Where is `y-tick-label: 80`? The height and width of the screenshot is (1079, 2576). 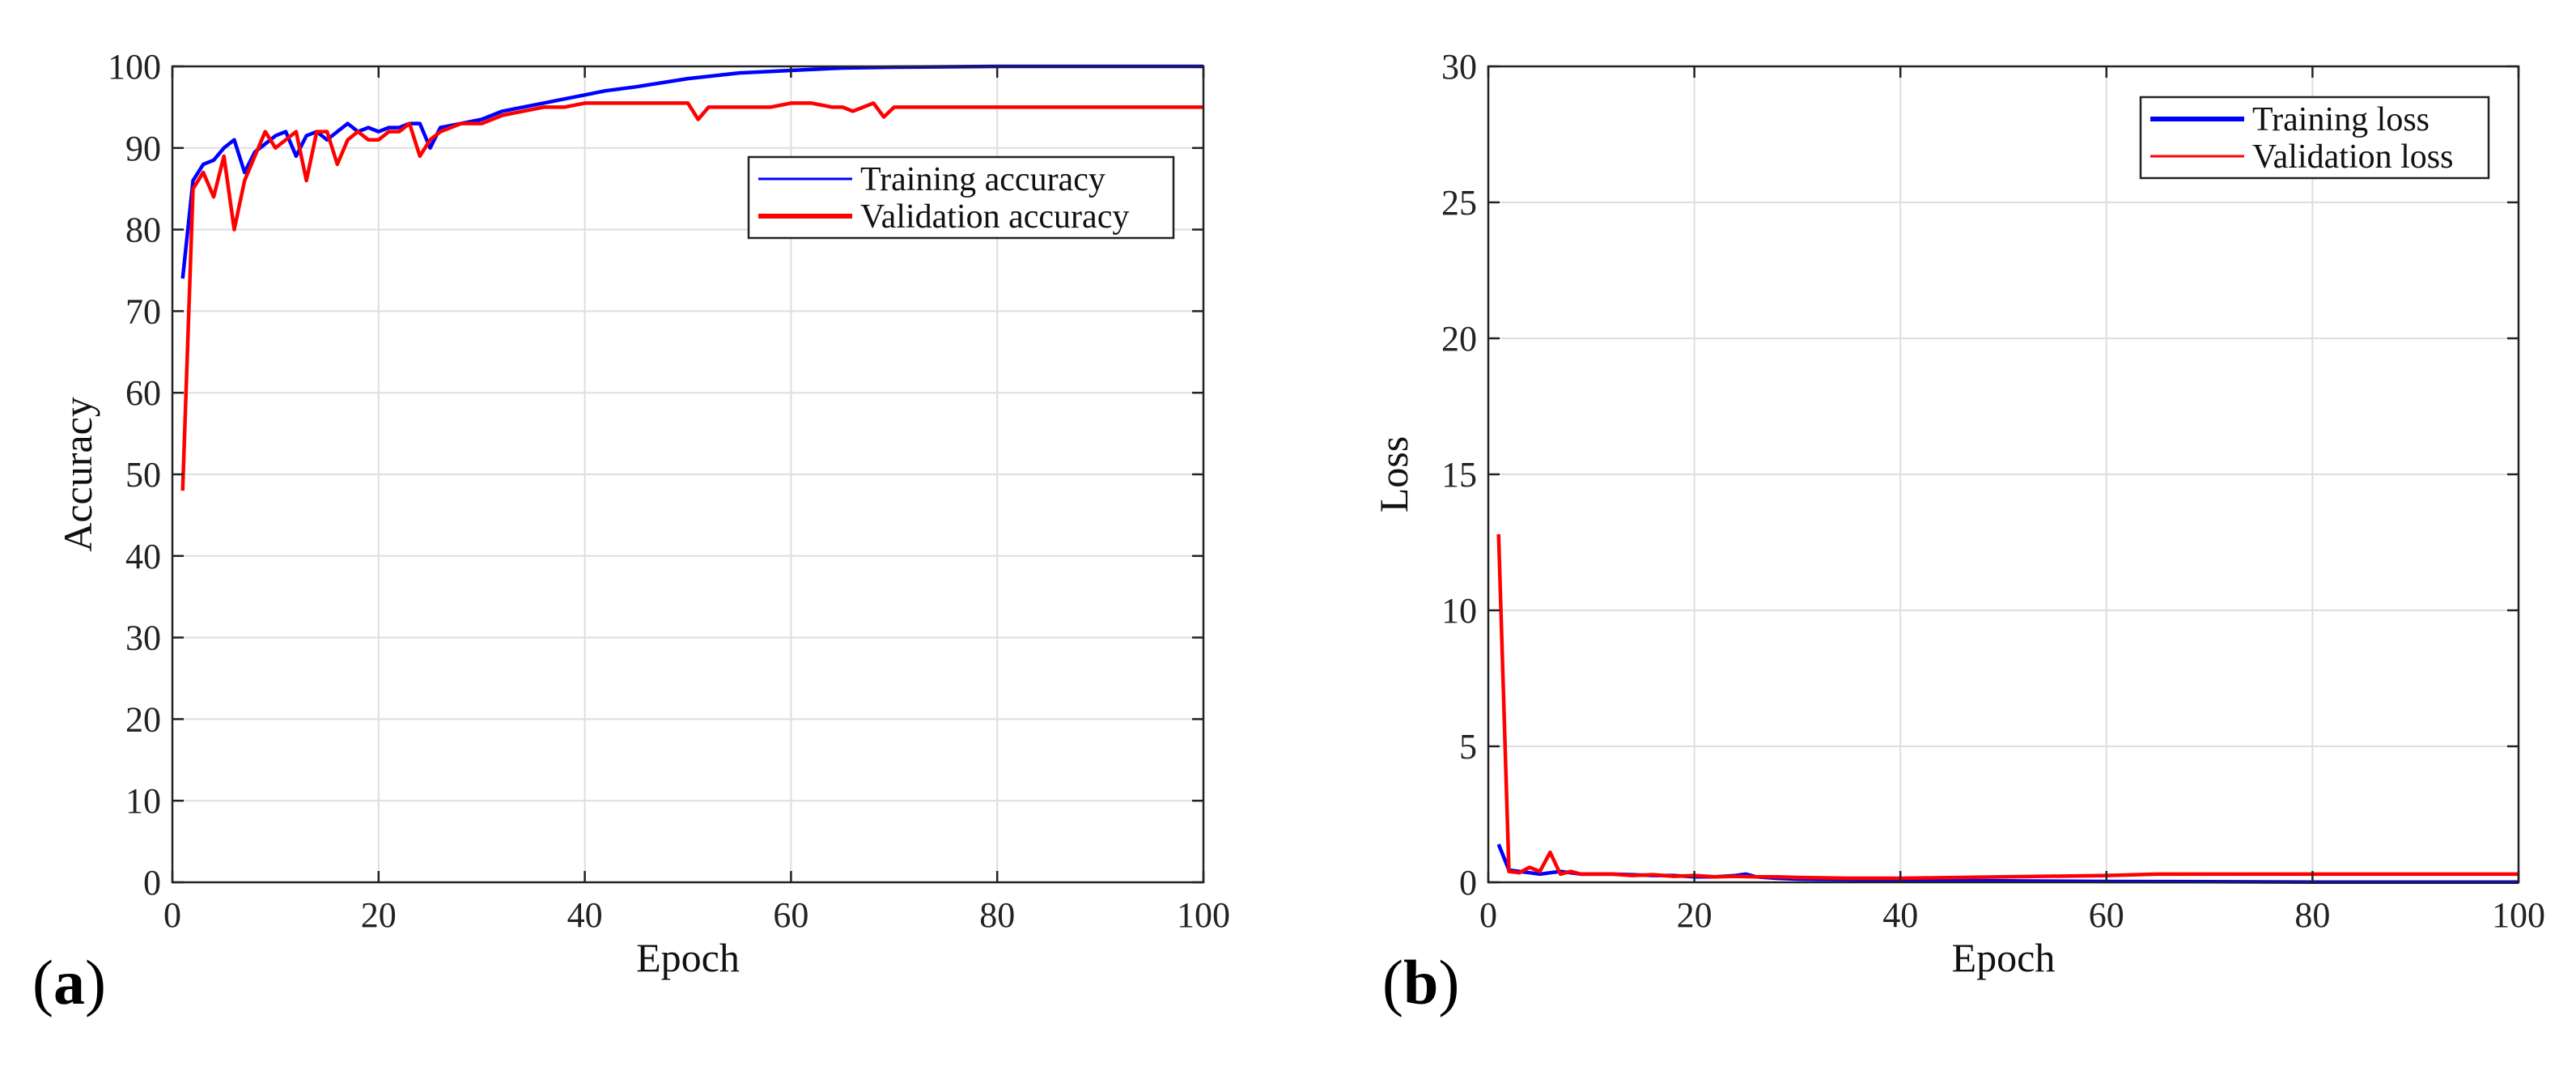 y-tick-label: 80 is located at coordinates (143, 230).